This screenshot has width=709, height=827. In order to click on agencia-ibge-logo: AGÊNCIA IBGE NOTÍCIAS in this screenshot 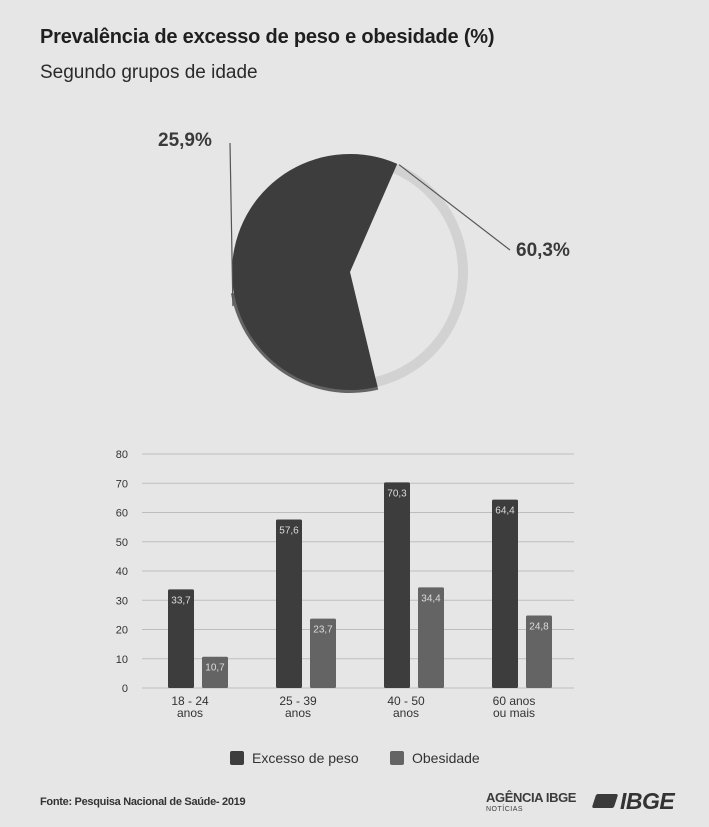, I will do `click(531, 803)`.